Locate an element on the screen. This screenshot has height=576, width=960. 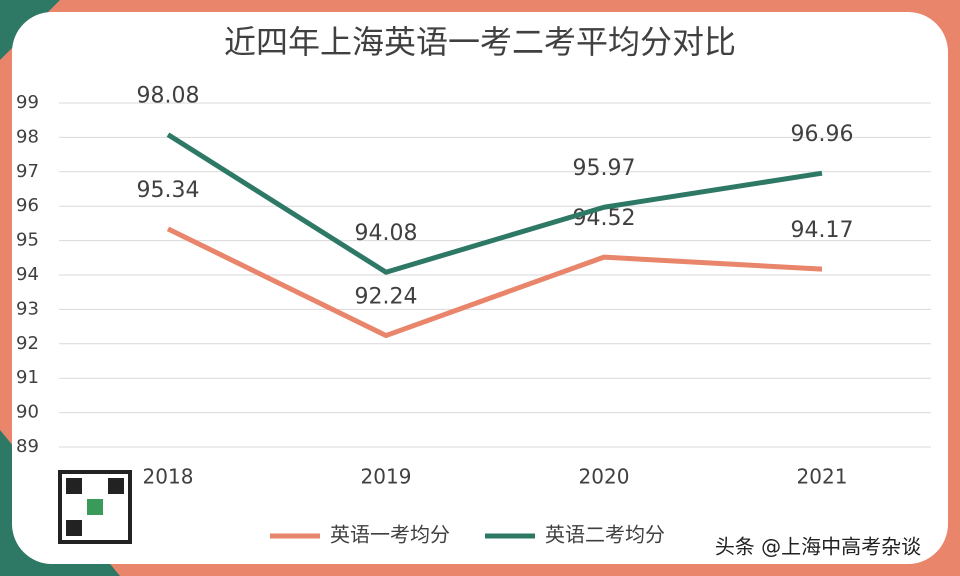
x-tick-label: 2021 is located at coordinates (822, 477).